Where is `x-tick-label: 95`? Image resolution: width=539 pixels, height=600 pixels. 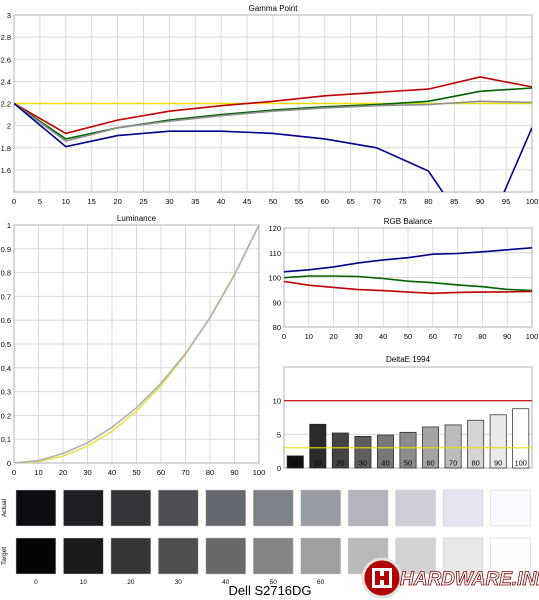 x-tick-label: 95 is located at coordinates (506, 201).